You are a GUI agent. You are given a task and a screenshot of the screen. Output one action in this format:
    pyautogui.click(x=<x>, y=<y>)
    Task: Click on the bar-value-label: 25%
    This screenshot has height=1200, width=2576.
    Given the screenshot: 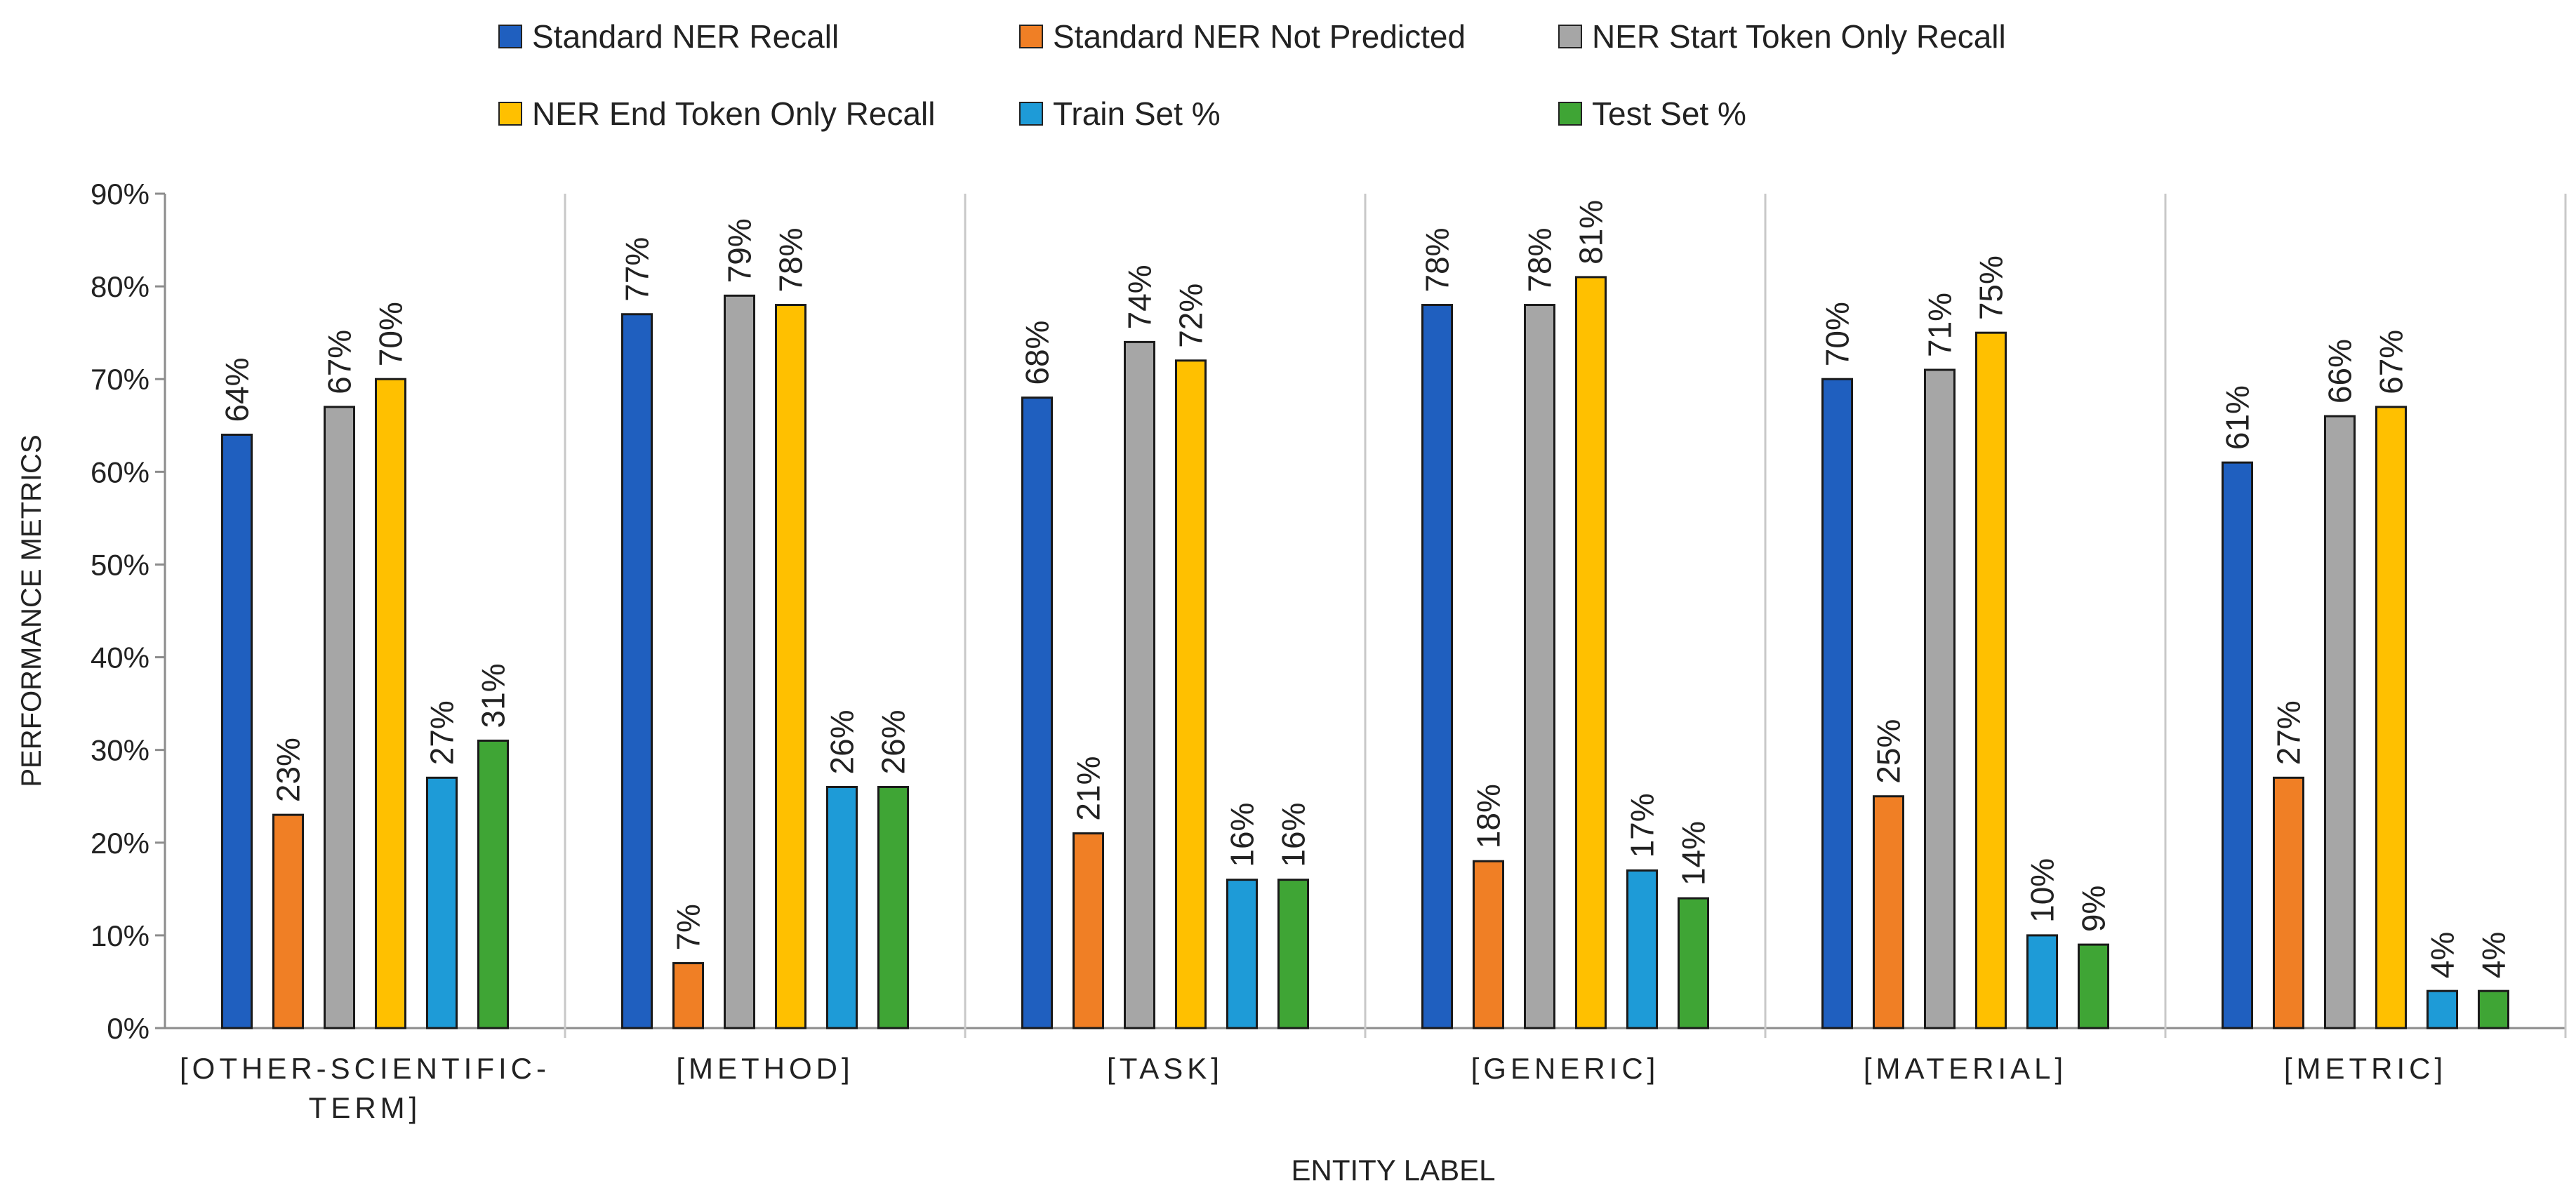 What is the action you would take?
    pyautogui.click(x=1889, y=751)
    